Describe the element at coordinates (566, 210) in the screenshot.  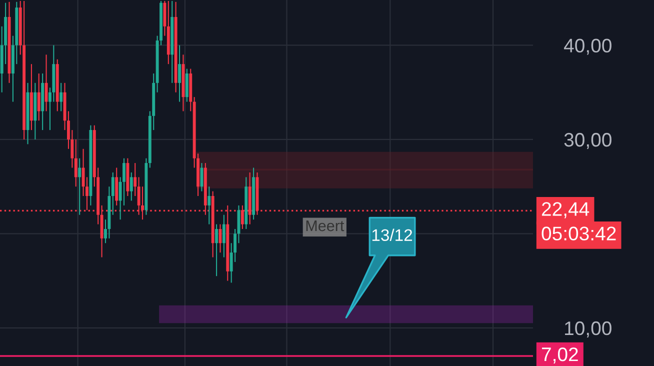
I see `ref-line-label: 22,44` at that location.